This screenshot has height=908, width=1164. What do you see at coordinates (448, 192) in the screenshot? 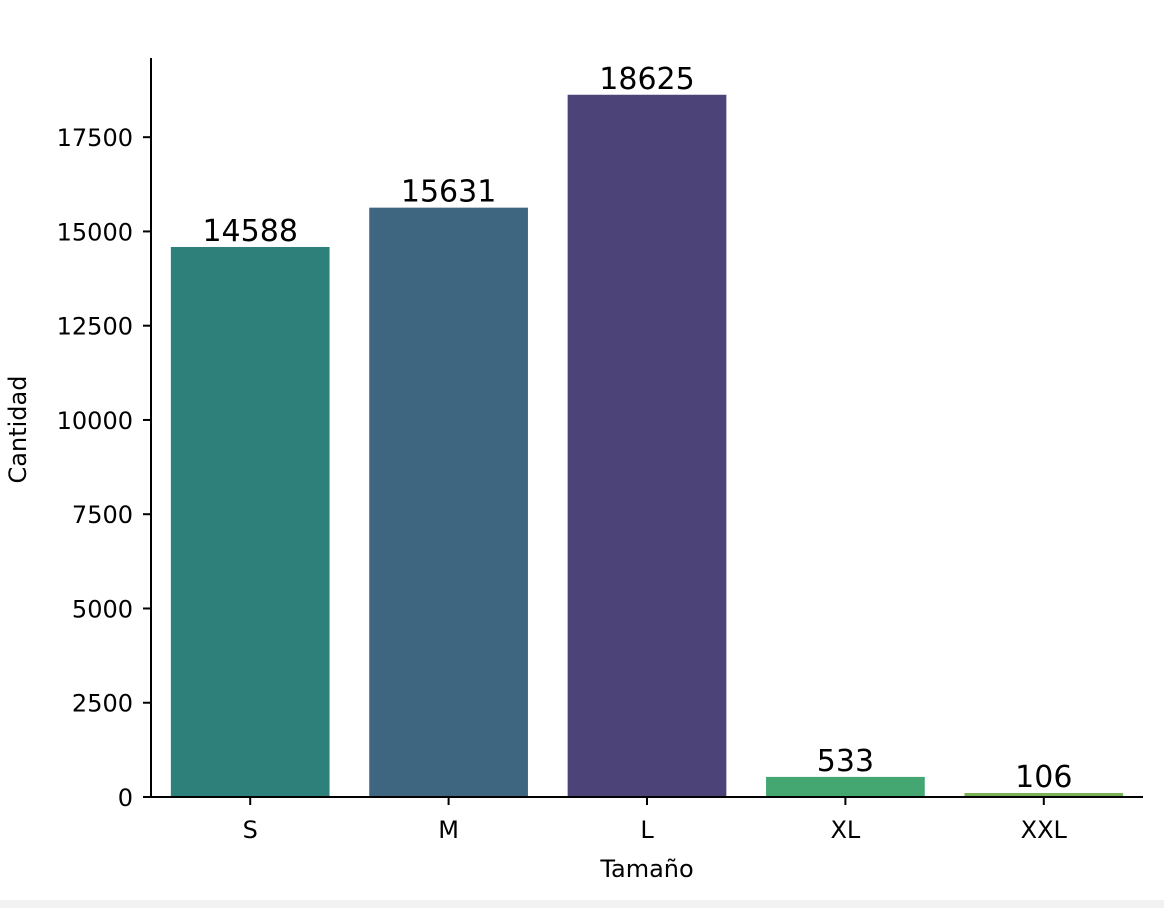
I see `data-label-m: 15631` at bounding box center [448, 192].